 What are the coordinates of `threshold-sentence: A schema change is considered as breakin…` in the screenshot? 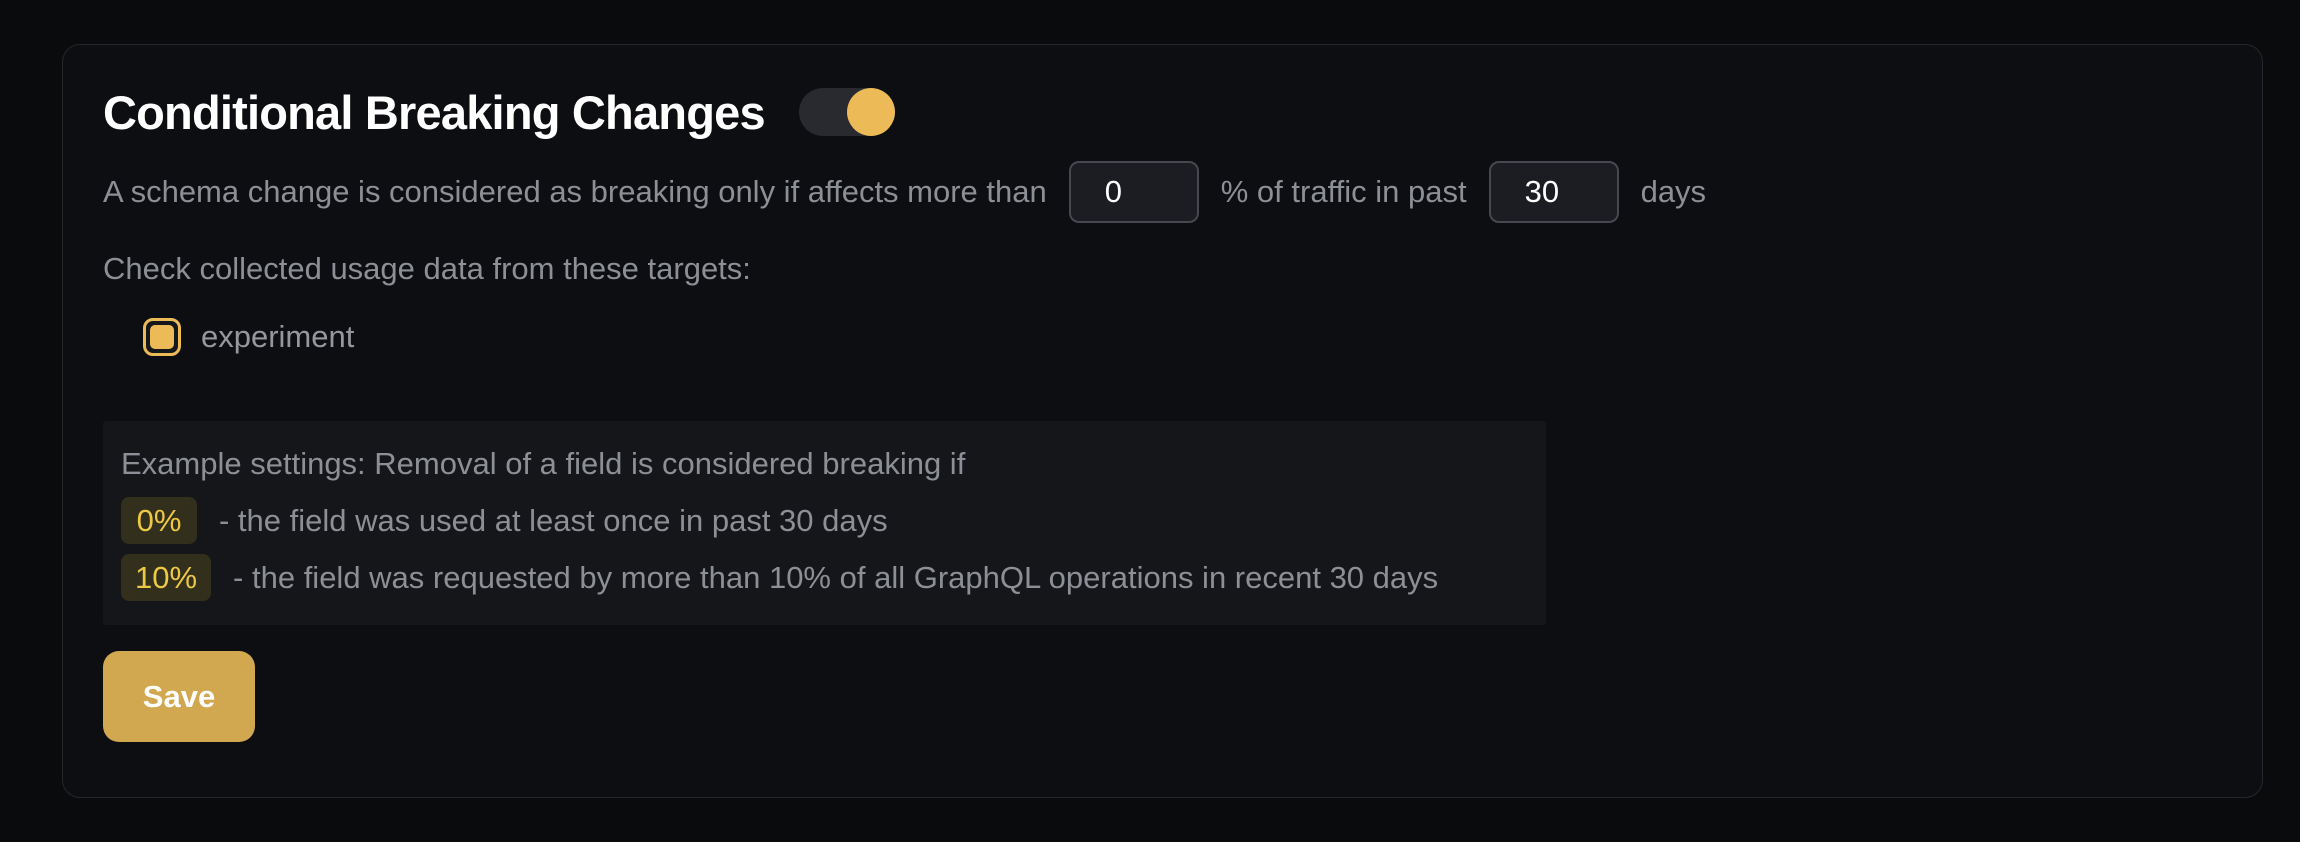 It's located at (1162, 192).